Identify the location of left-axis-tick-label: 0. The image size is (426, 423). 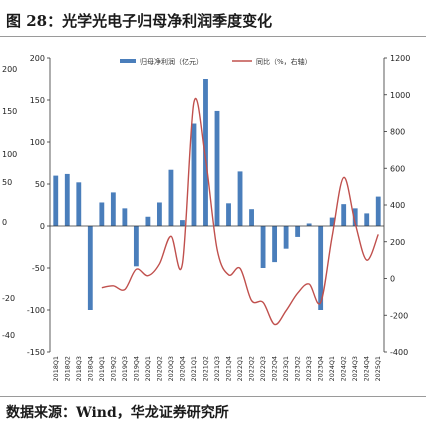
(42, 226).